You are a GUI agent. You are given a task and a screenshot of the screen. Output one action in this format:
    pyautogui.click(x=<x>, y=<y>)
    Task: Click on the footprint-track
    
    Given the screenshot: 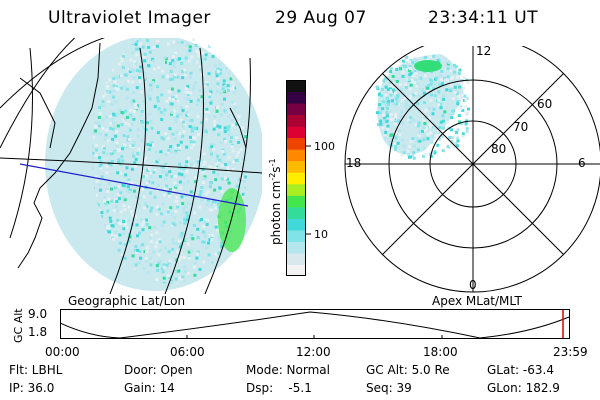 What is the action you would take?
    pyautogui.click(x=134, y=185)
    